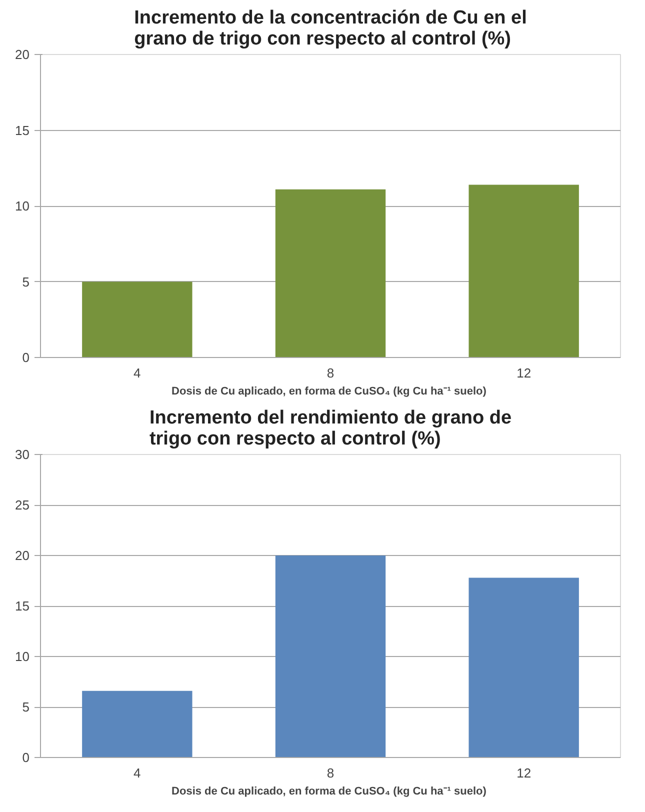 This screenshot has width=645, height=812. What do you see at coordinates (330, 29) in the screenshot?
I see `chart-title: Incremento de la concentración de Cu en el grano de trigo con respecto al control (%)` at bounding box center [330, 29].